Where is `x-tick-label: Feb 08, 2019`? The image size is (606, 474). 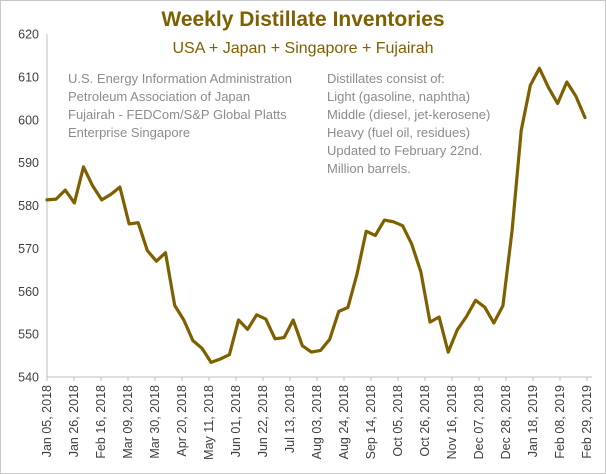 x-tick-label: Feb 08, 2019 is located at coordinates (560, 422).